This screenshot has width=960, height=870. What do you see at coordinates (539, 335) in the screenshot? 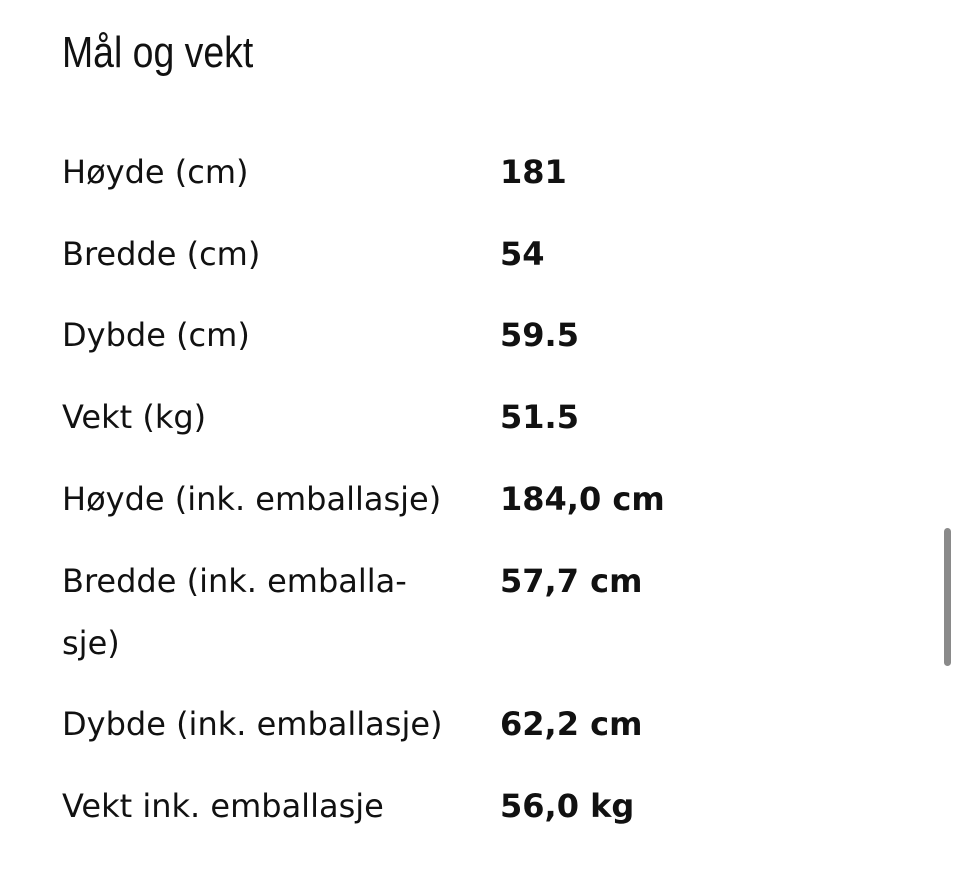
I see `spec-value: 59.5` at bounding box center [539, 335].